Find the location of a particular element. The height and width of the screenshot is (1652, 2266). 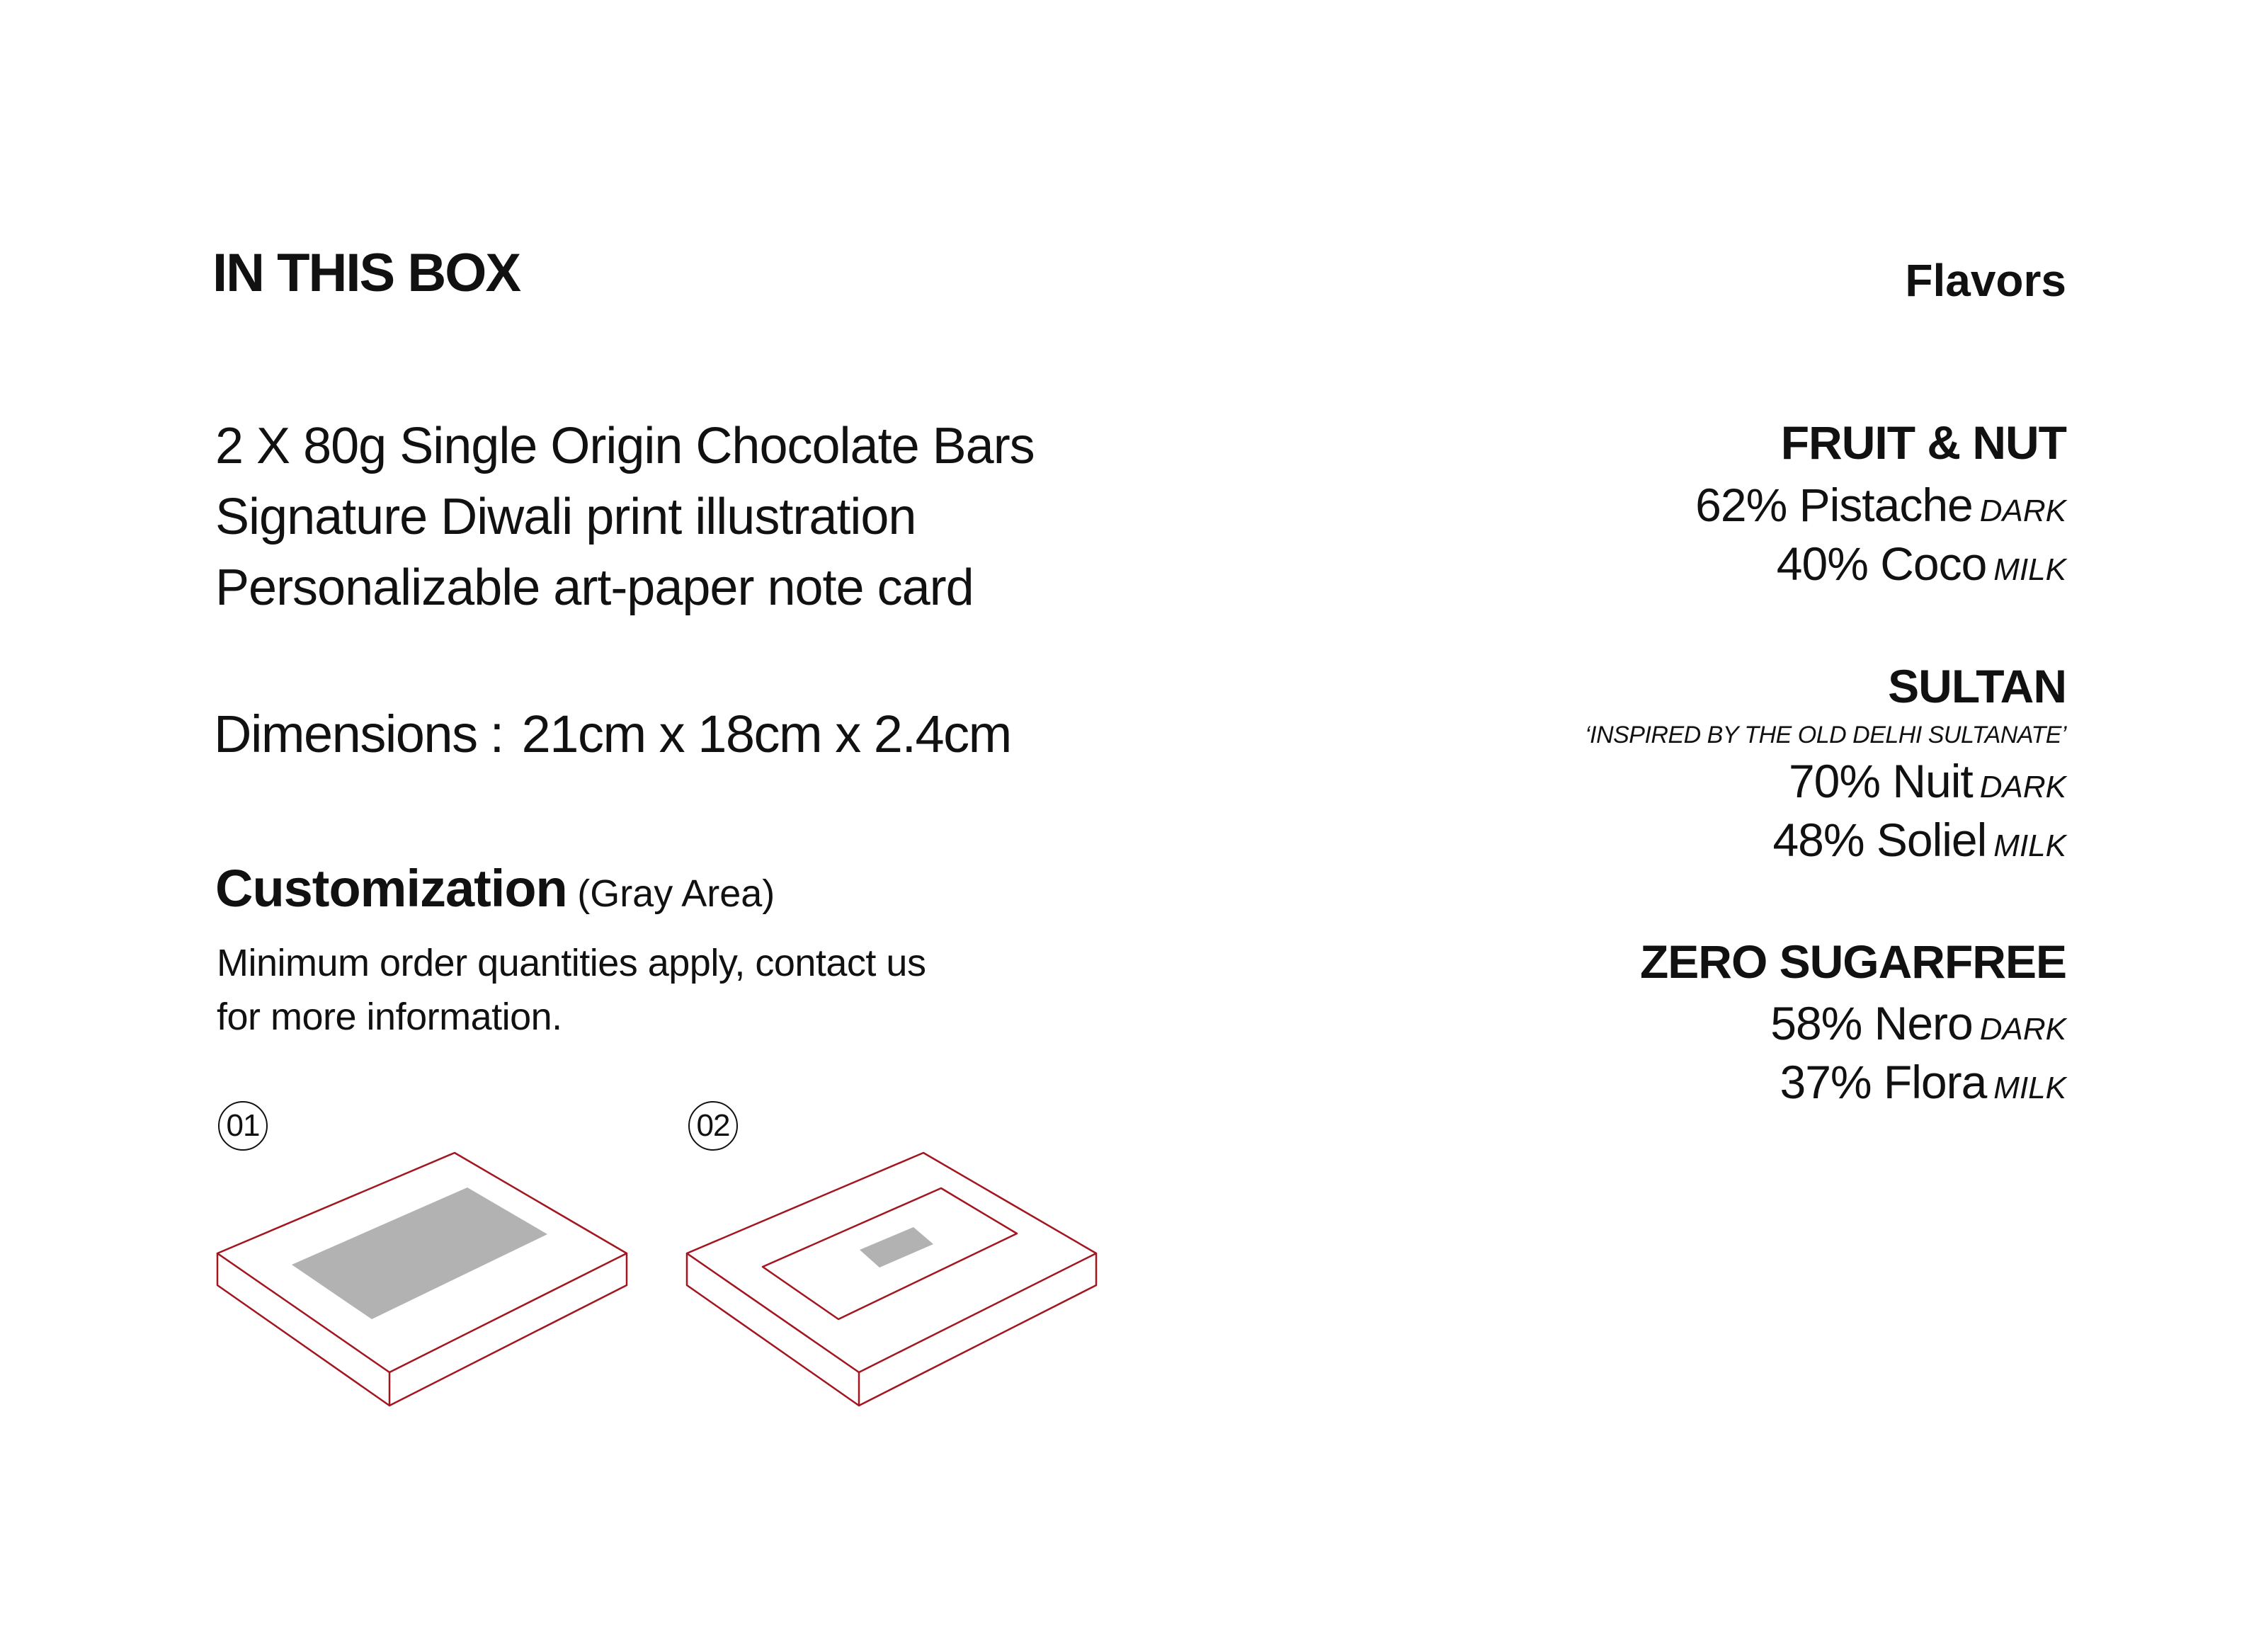

flavors-heading: Flavors is located at coordinates (1985, 280).